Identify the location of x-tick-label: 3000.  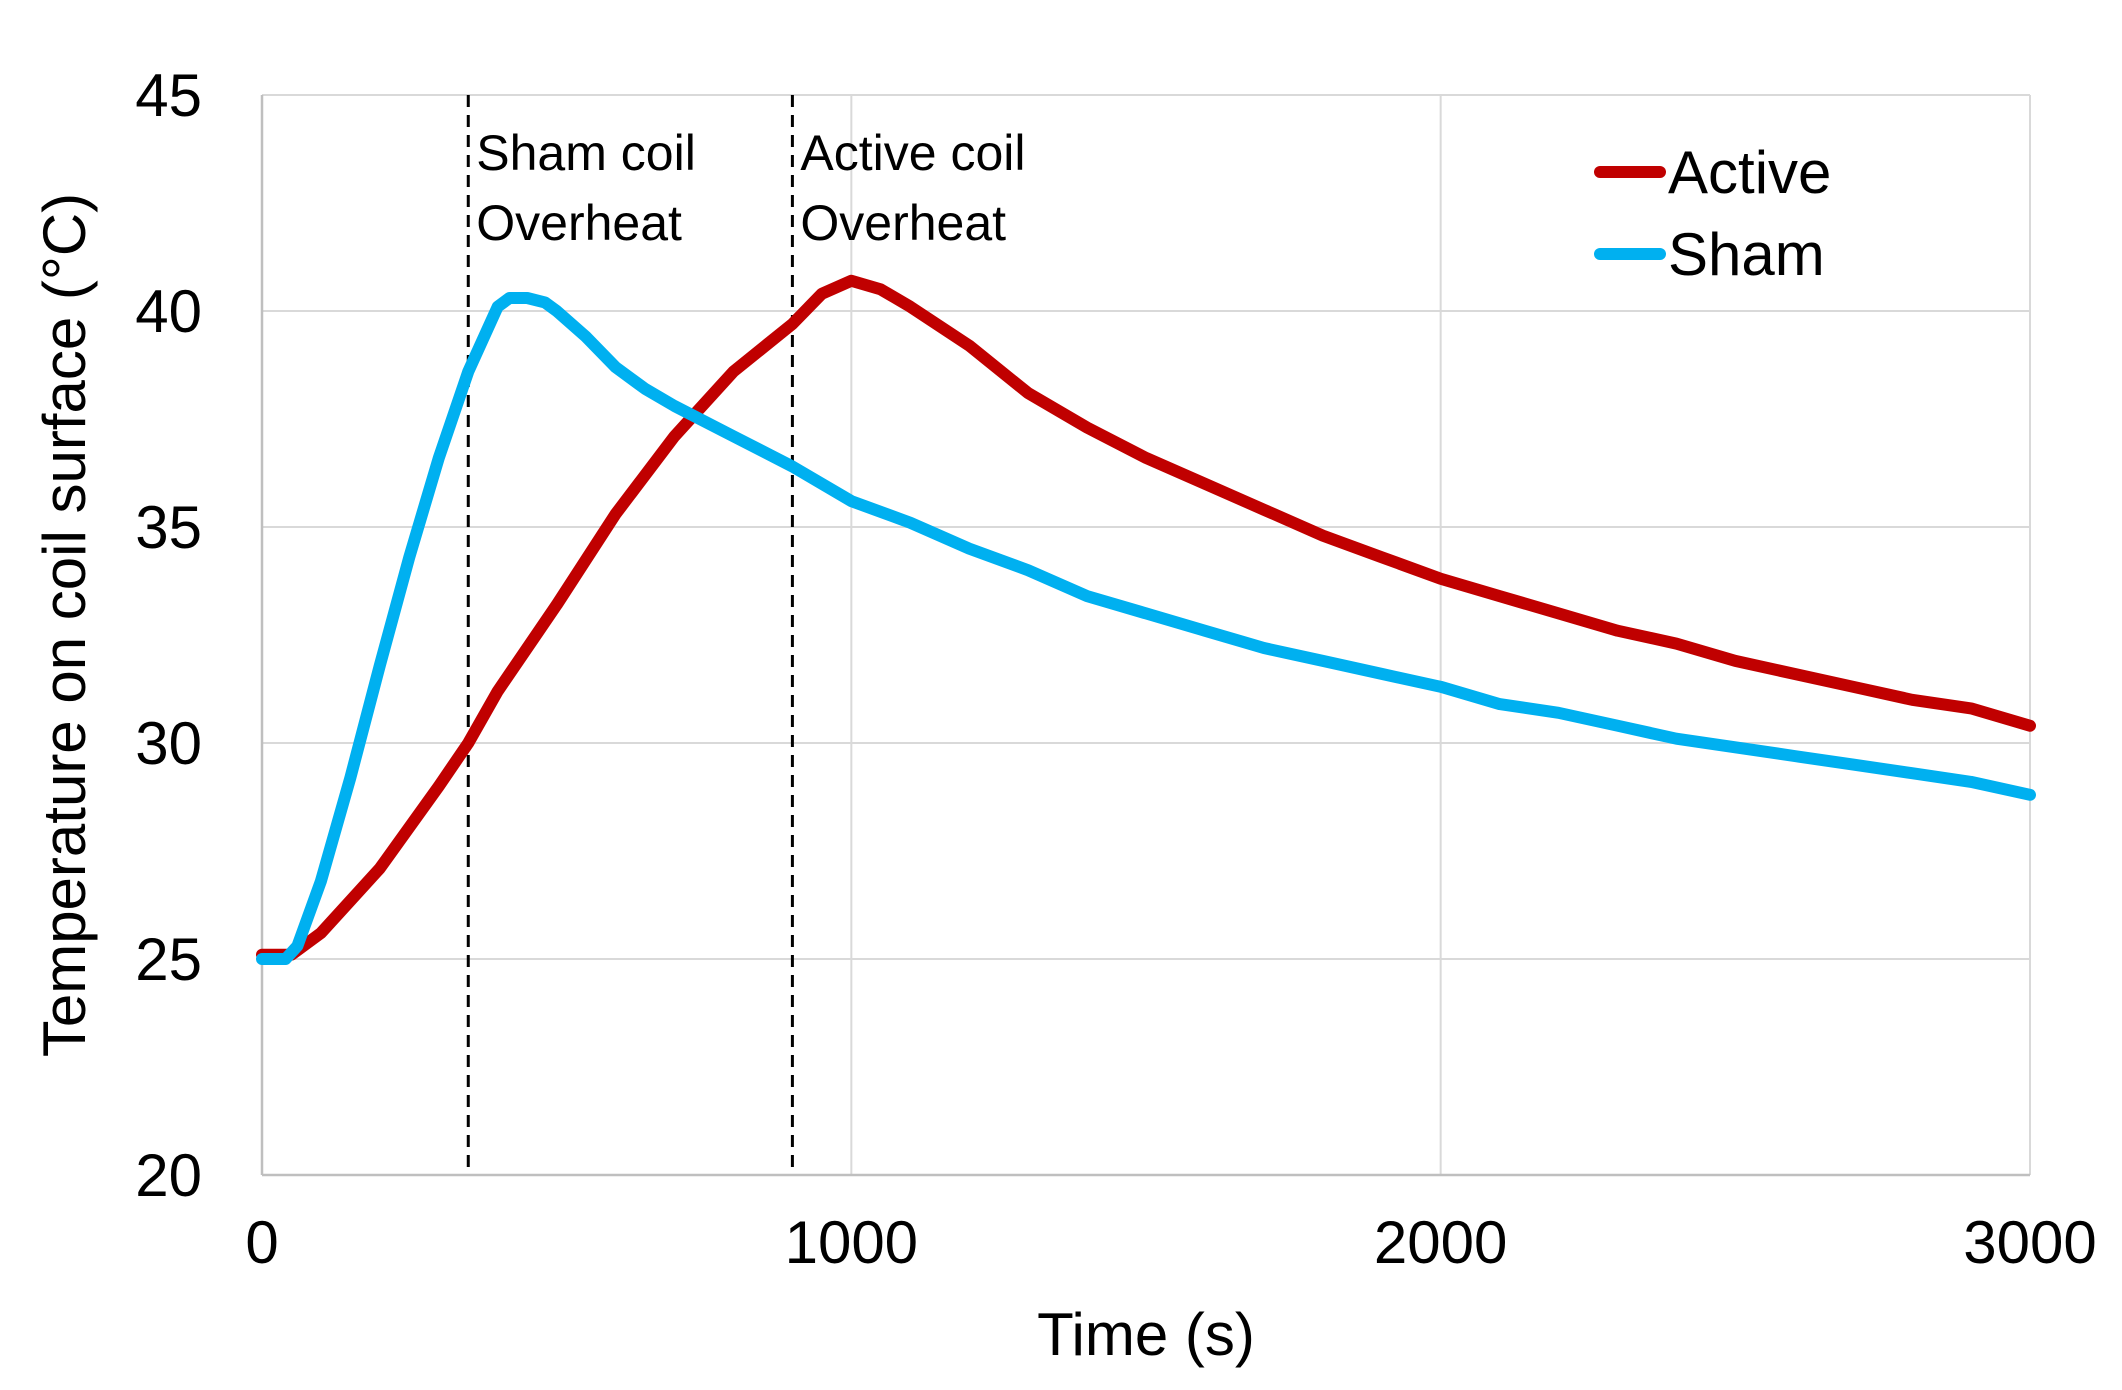
(2029, 1242).